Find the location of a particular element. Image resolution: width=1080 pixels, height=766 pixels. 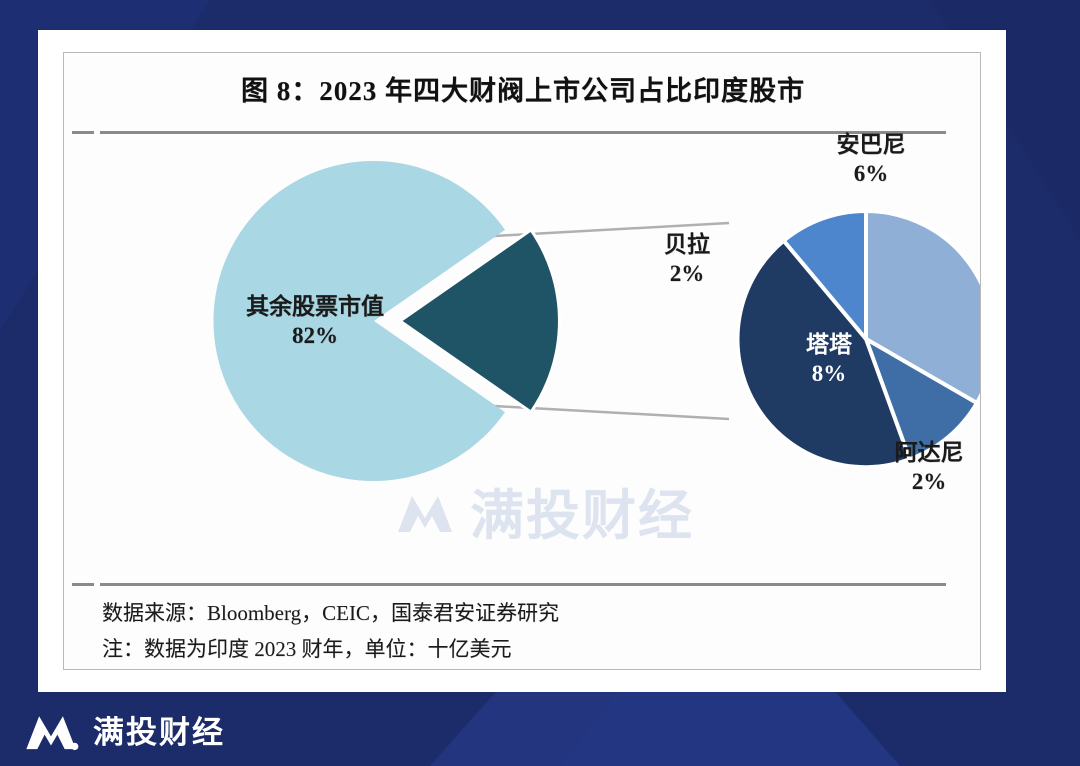

primary-slice-others is located at coordinates (359, 321).